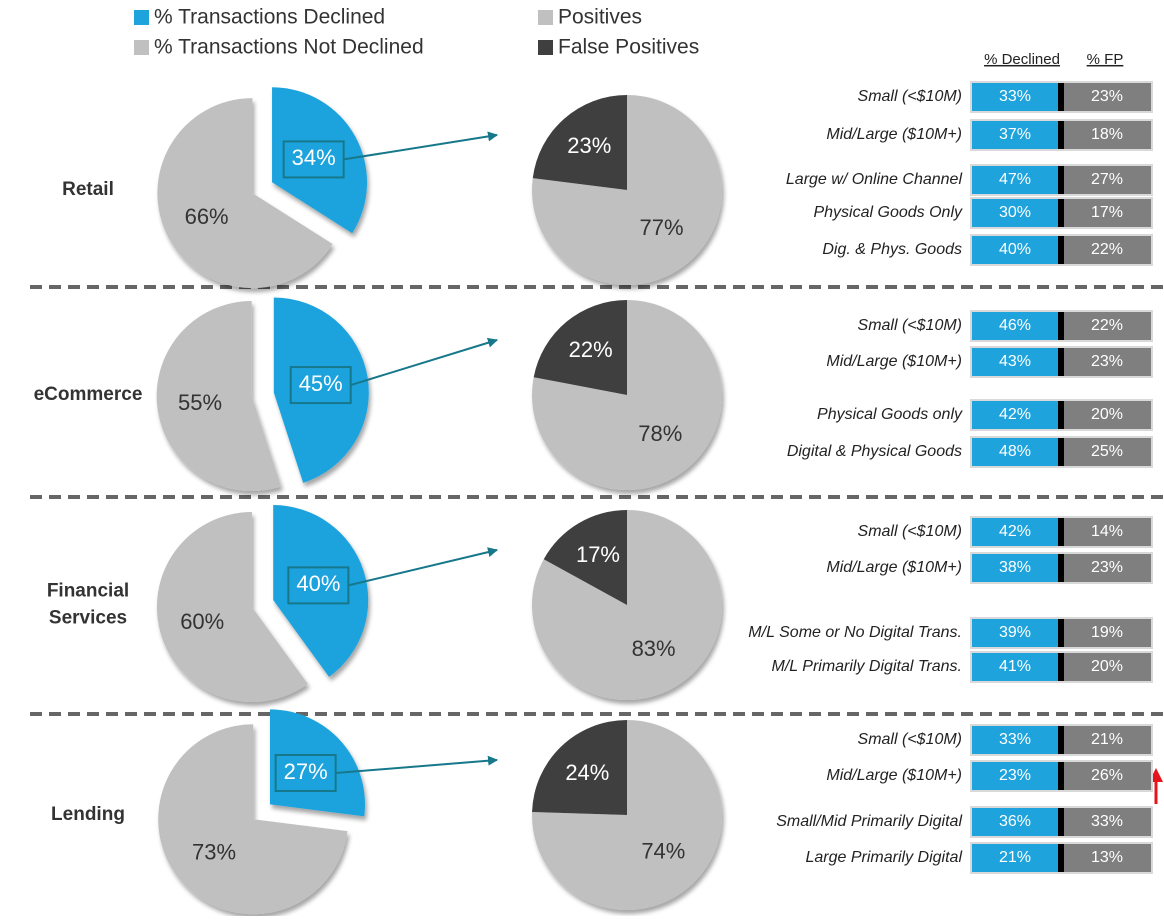 The image size is (1164, 921). I want to click on legend-label: Positives, so click(600, 17).